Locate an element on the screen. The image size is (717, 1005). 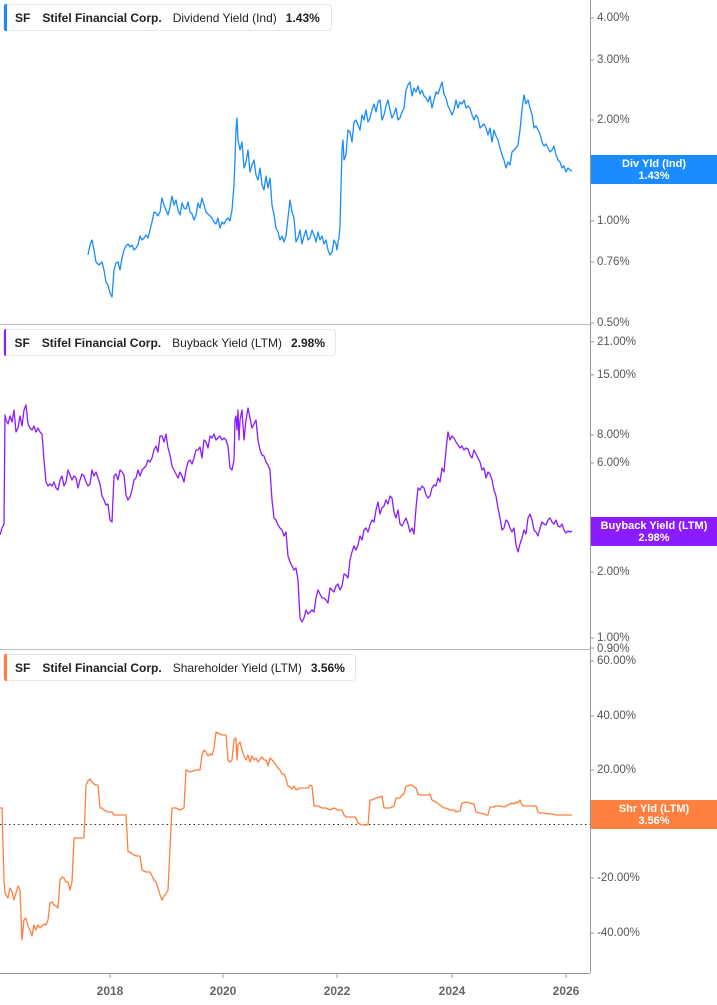
tag-value: 2.98% is located at coordinates (654, 538).